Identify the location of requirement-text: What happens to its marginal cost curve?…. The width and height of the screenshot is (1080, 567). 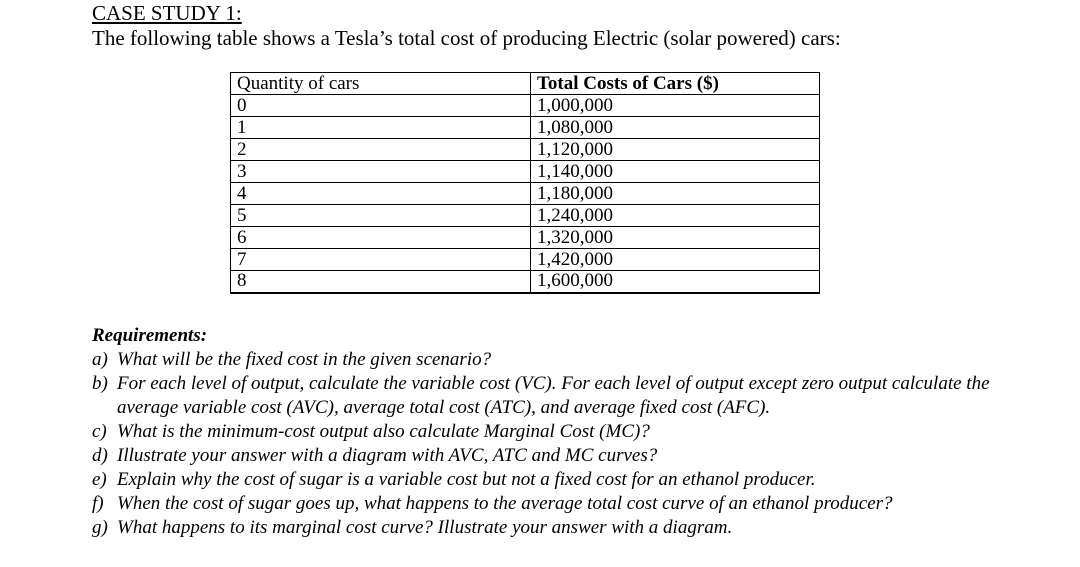
(425, 527).